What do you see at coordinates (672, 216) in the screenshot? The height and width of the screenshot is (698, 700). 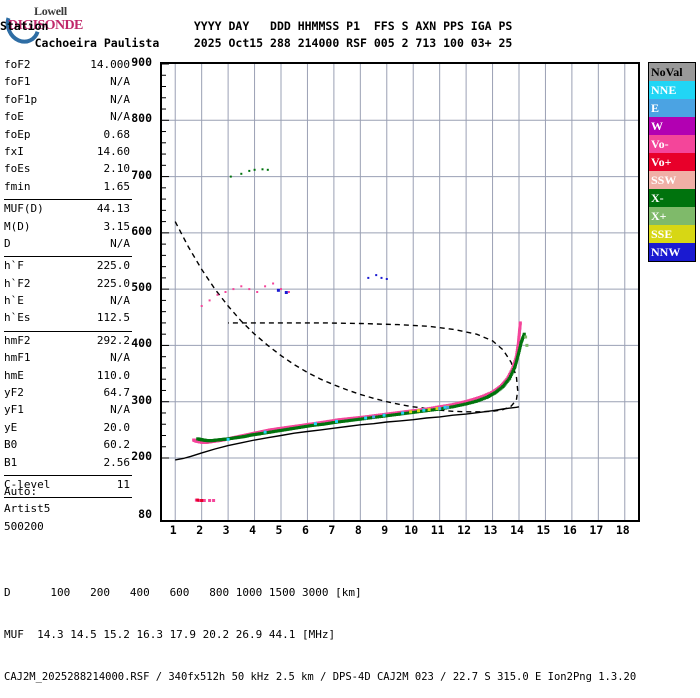 I see `legend-item-x-: X+` at bounding box center [672, 216].